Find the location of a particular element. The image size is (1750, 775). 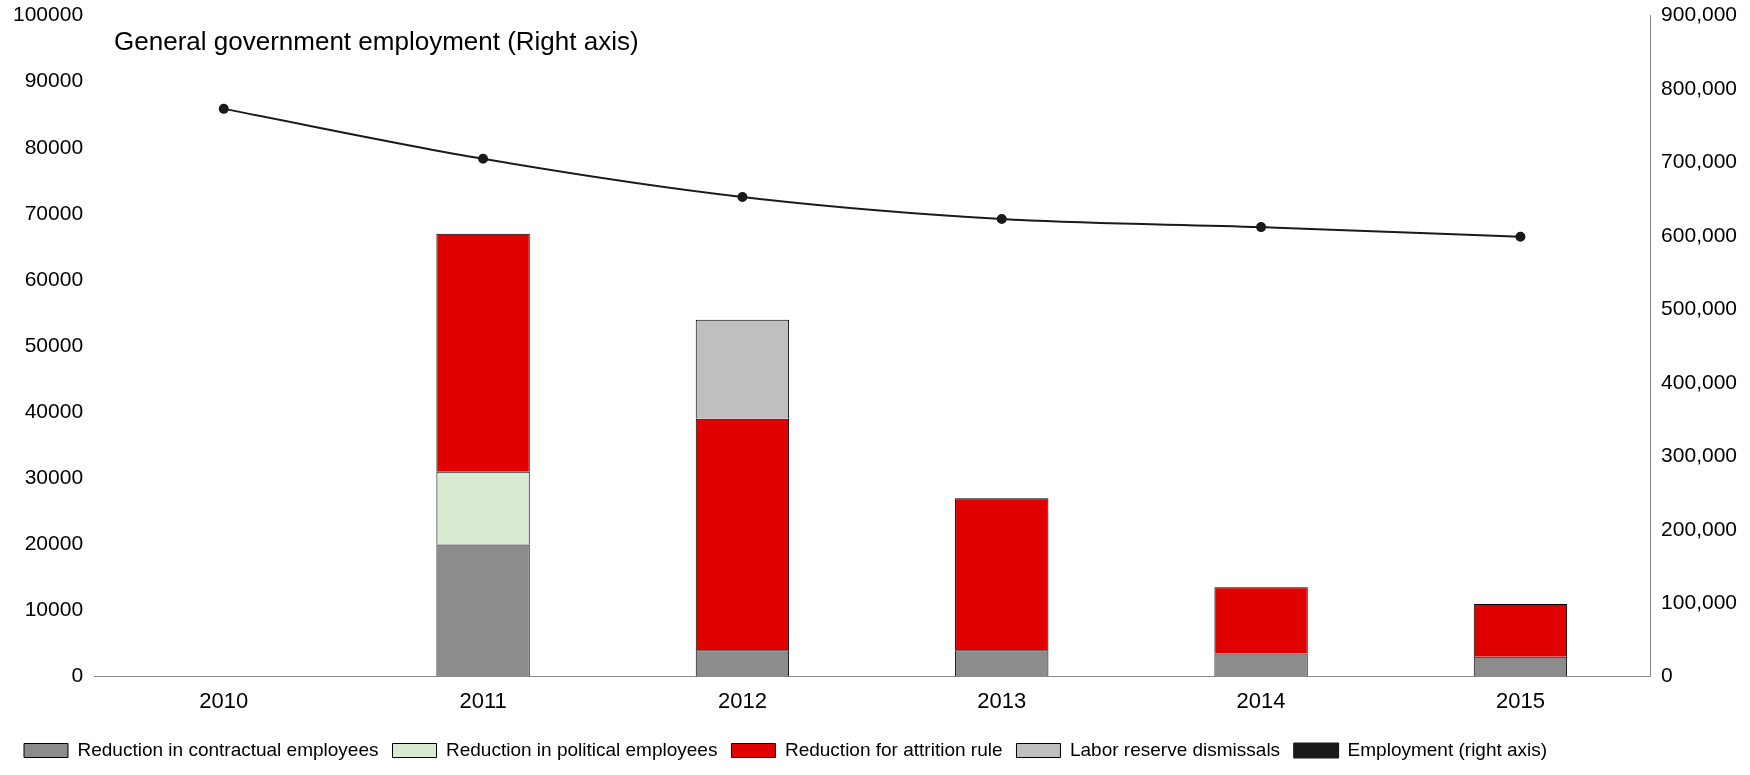

x-tick-label: 2015 is located at coordinates (1520, 700).